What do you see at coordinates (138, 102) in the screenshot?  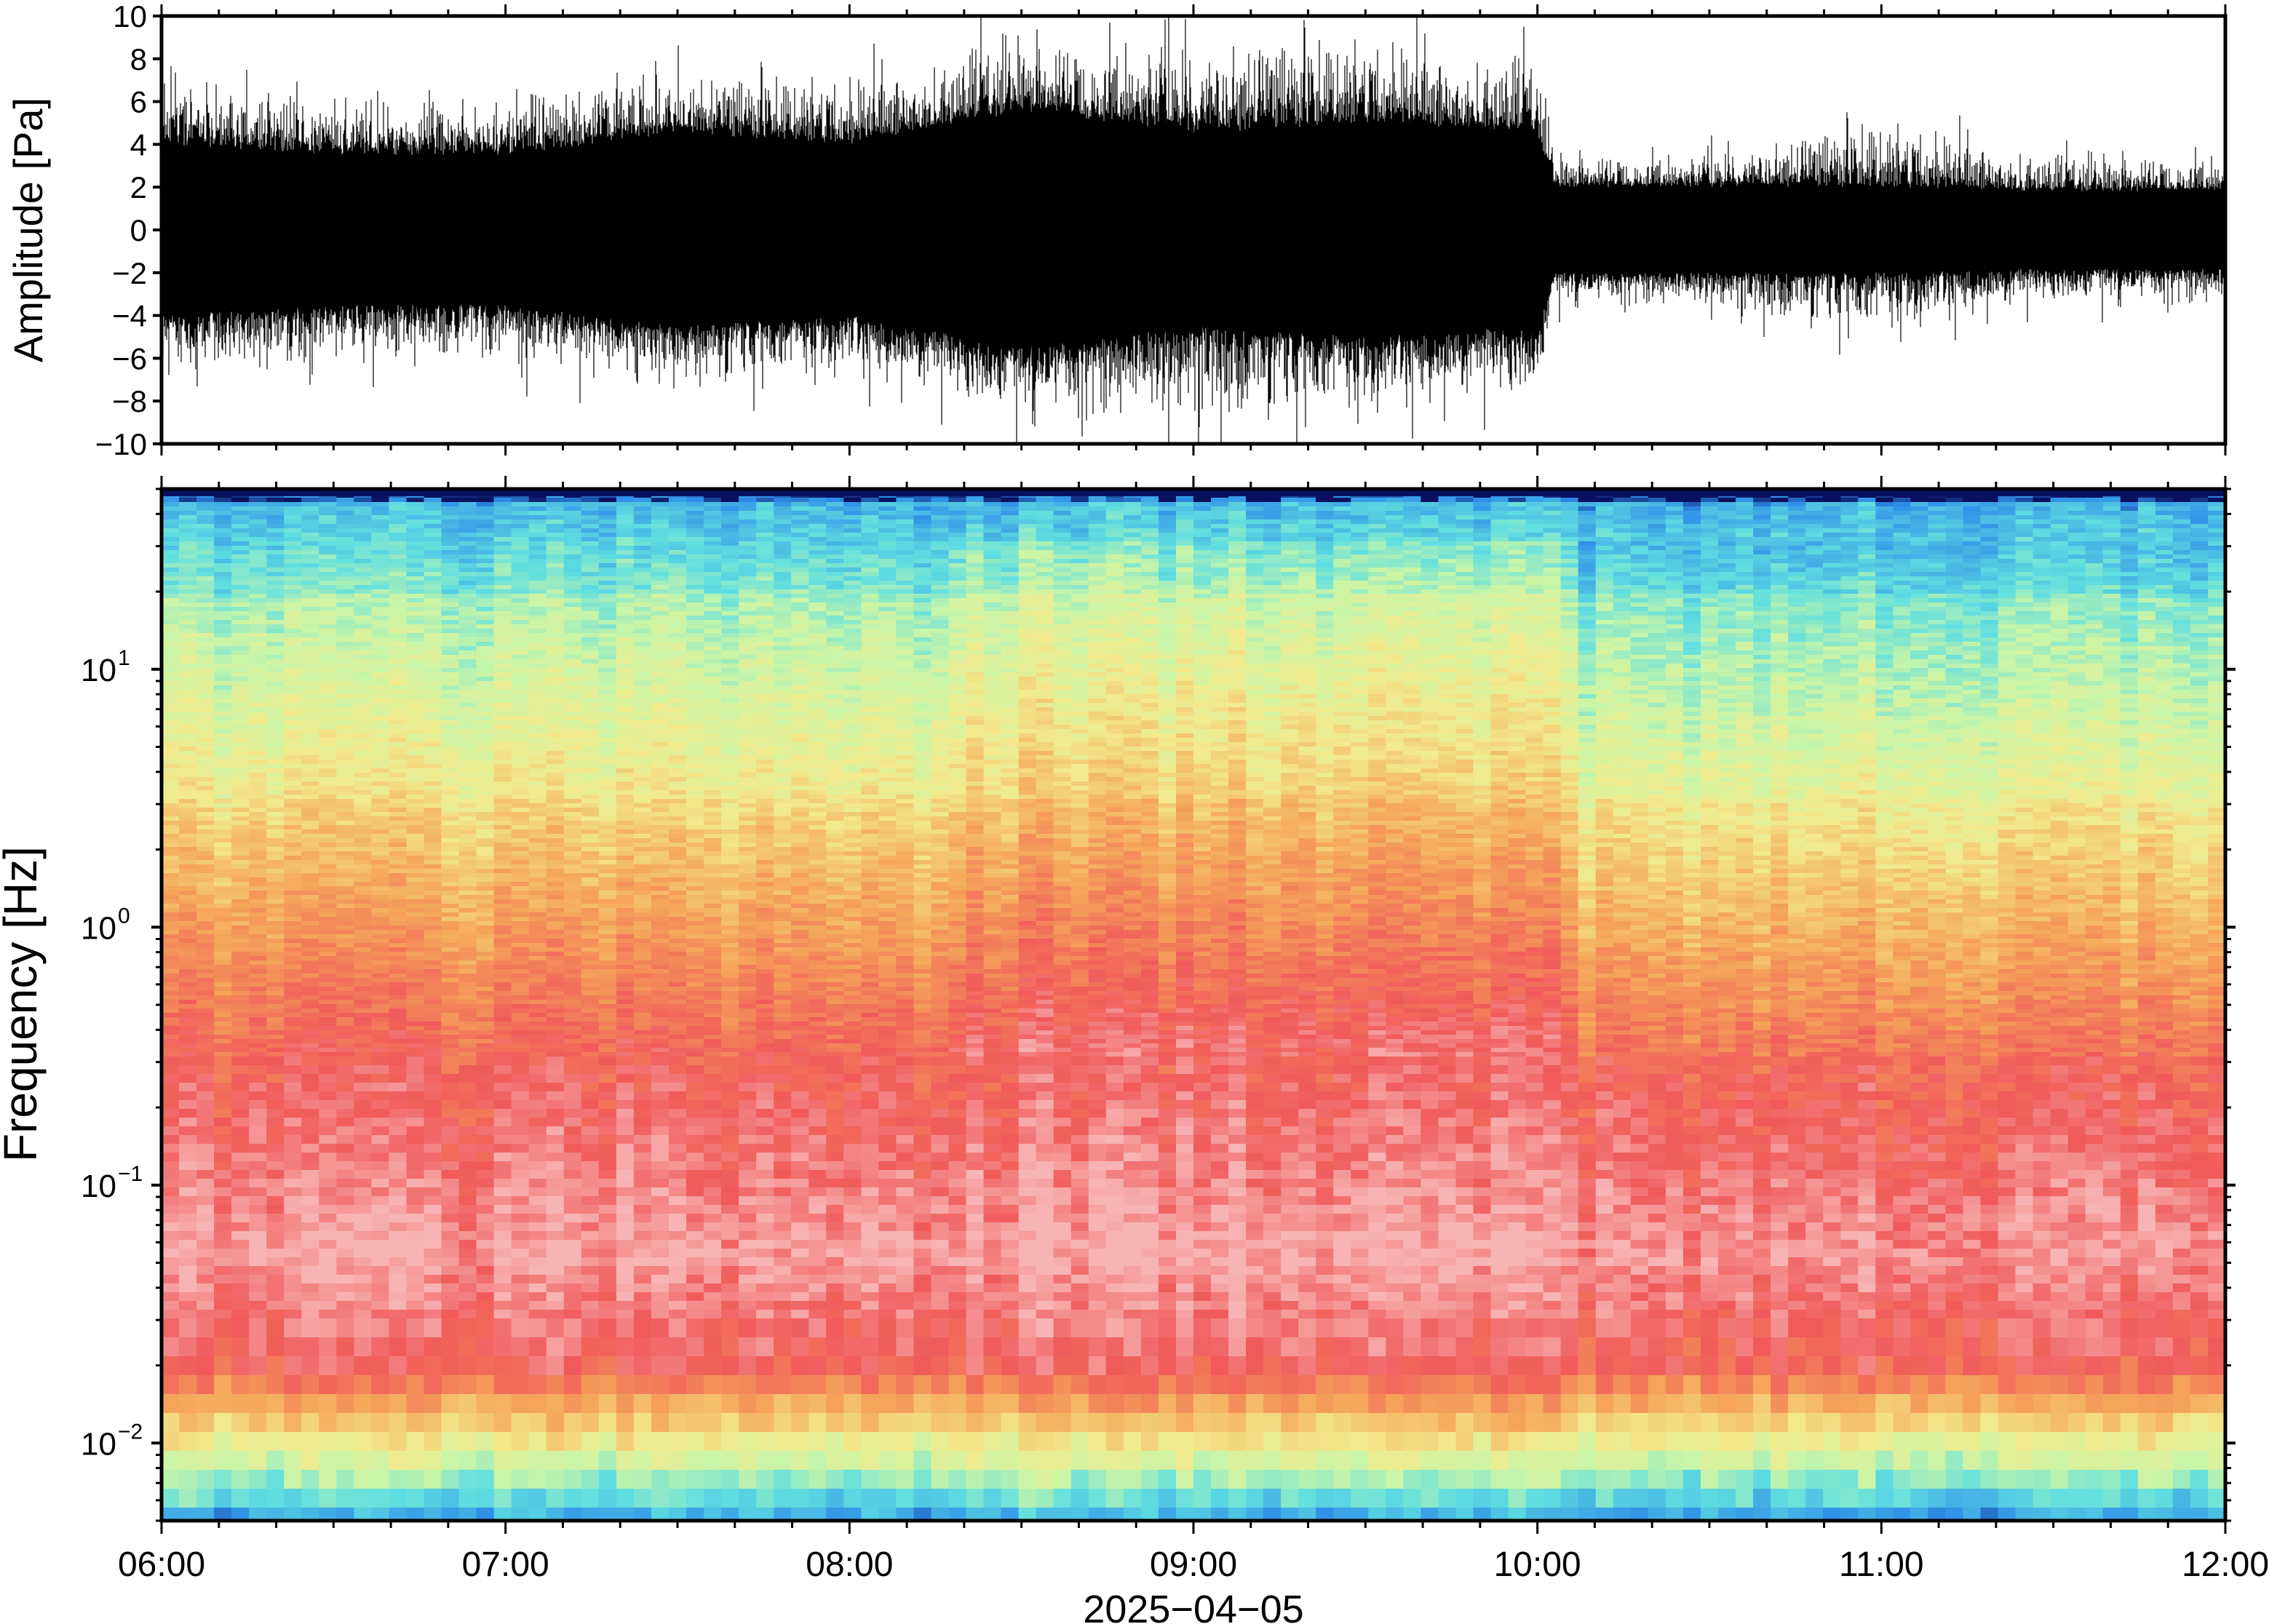 I see `waveform-y-tick-label: 6` at bounding box center [138, 102].